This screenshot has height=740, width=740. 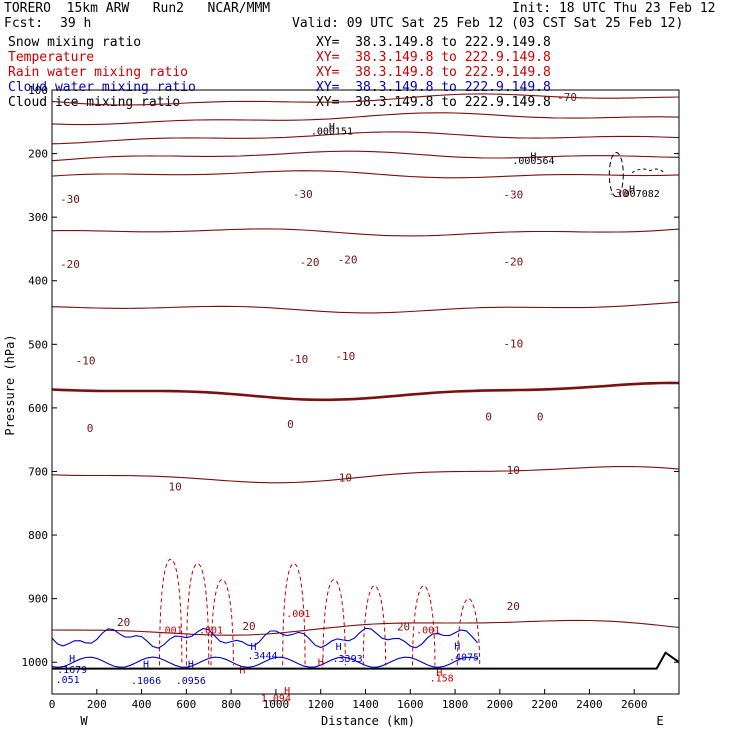 I want to click on field-name: Temperature, so click(x=51, y=57).